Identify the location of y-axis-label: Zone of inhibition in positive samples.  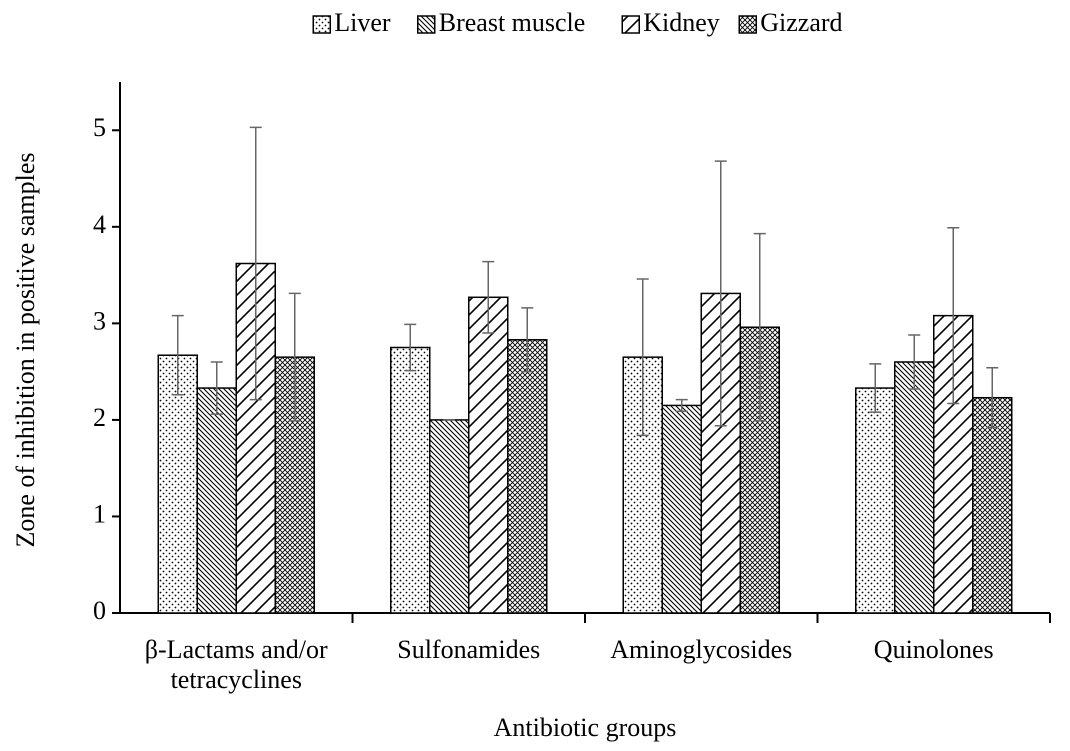
(25, 349).